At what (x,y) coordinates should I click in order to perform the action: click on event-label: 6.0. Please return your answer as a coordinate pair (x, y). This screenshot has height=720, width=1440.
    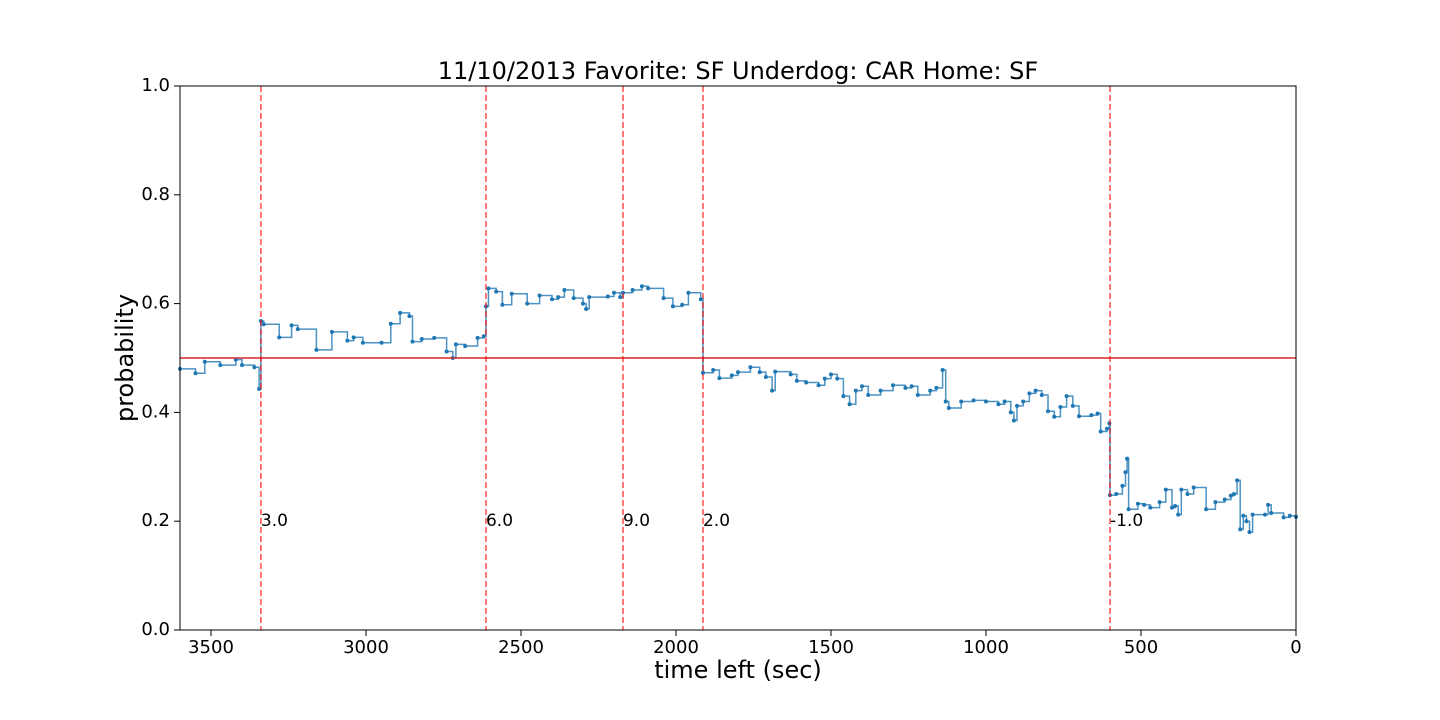
    Looking at the image, I should click on (499, 521).